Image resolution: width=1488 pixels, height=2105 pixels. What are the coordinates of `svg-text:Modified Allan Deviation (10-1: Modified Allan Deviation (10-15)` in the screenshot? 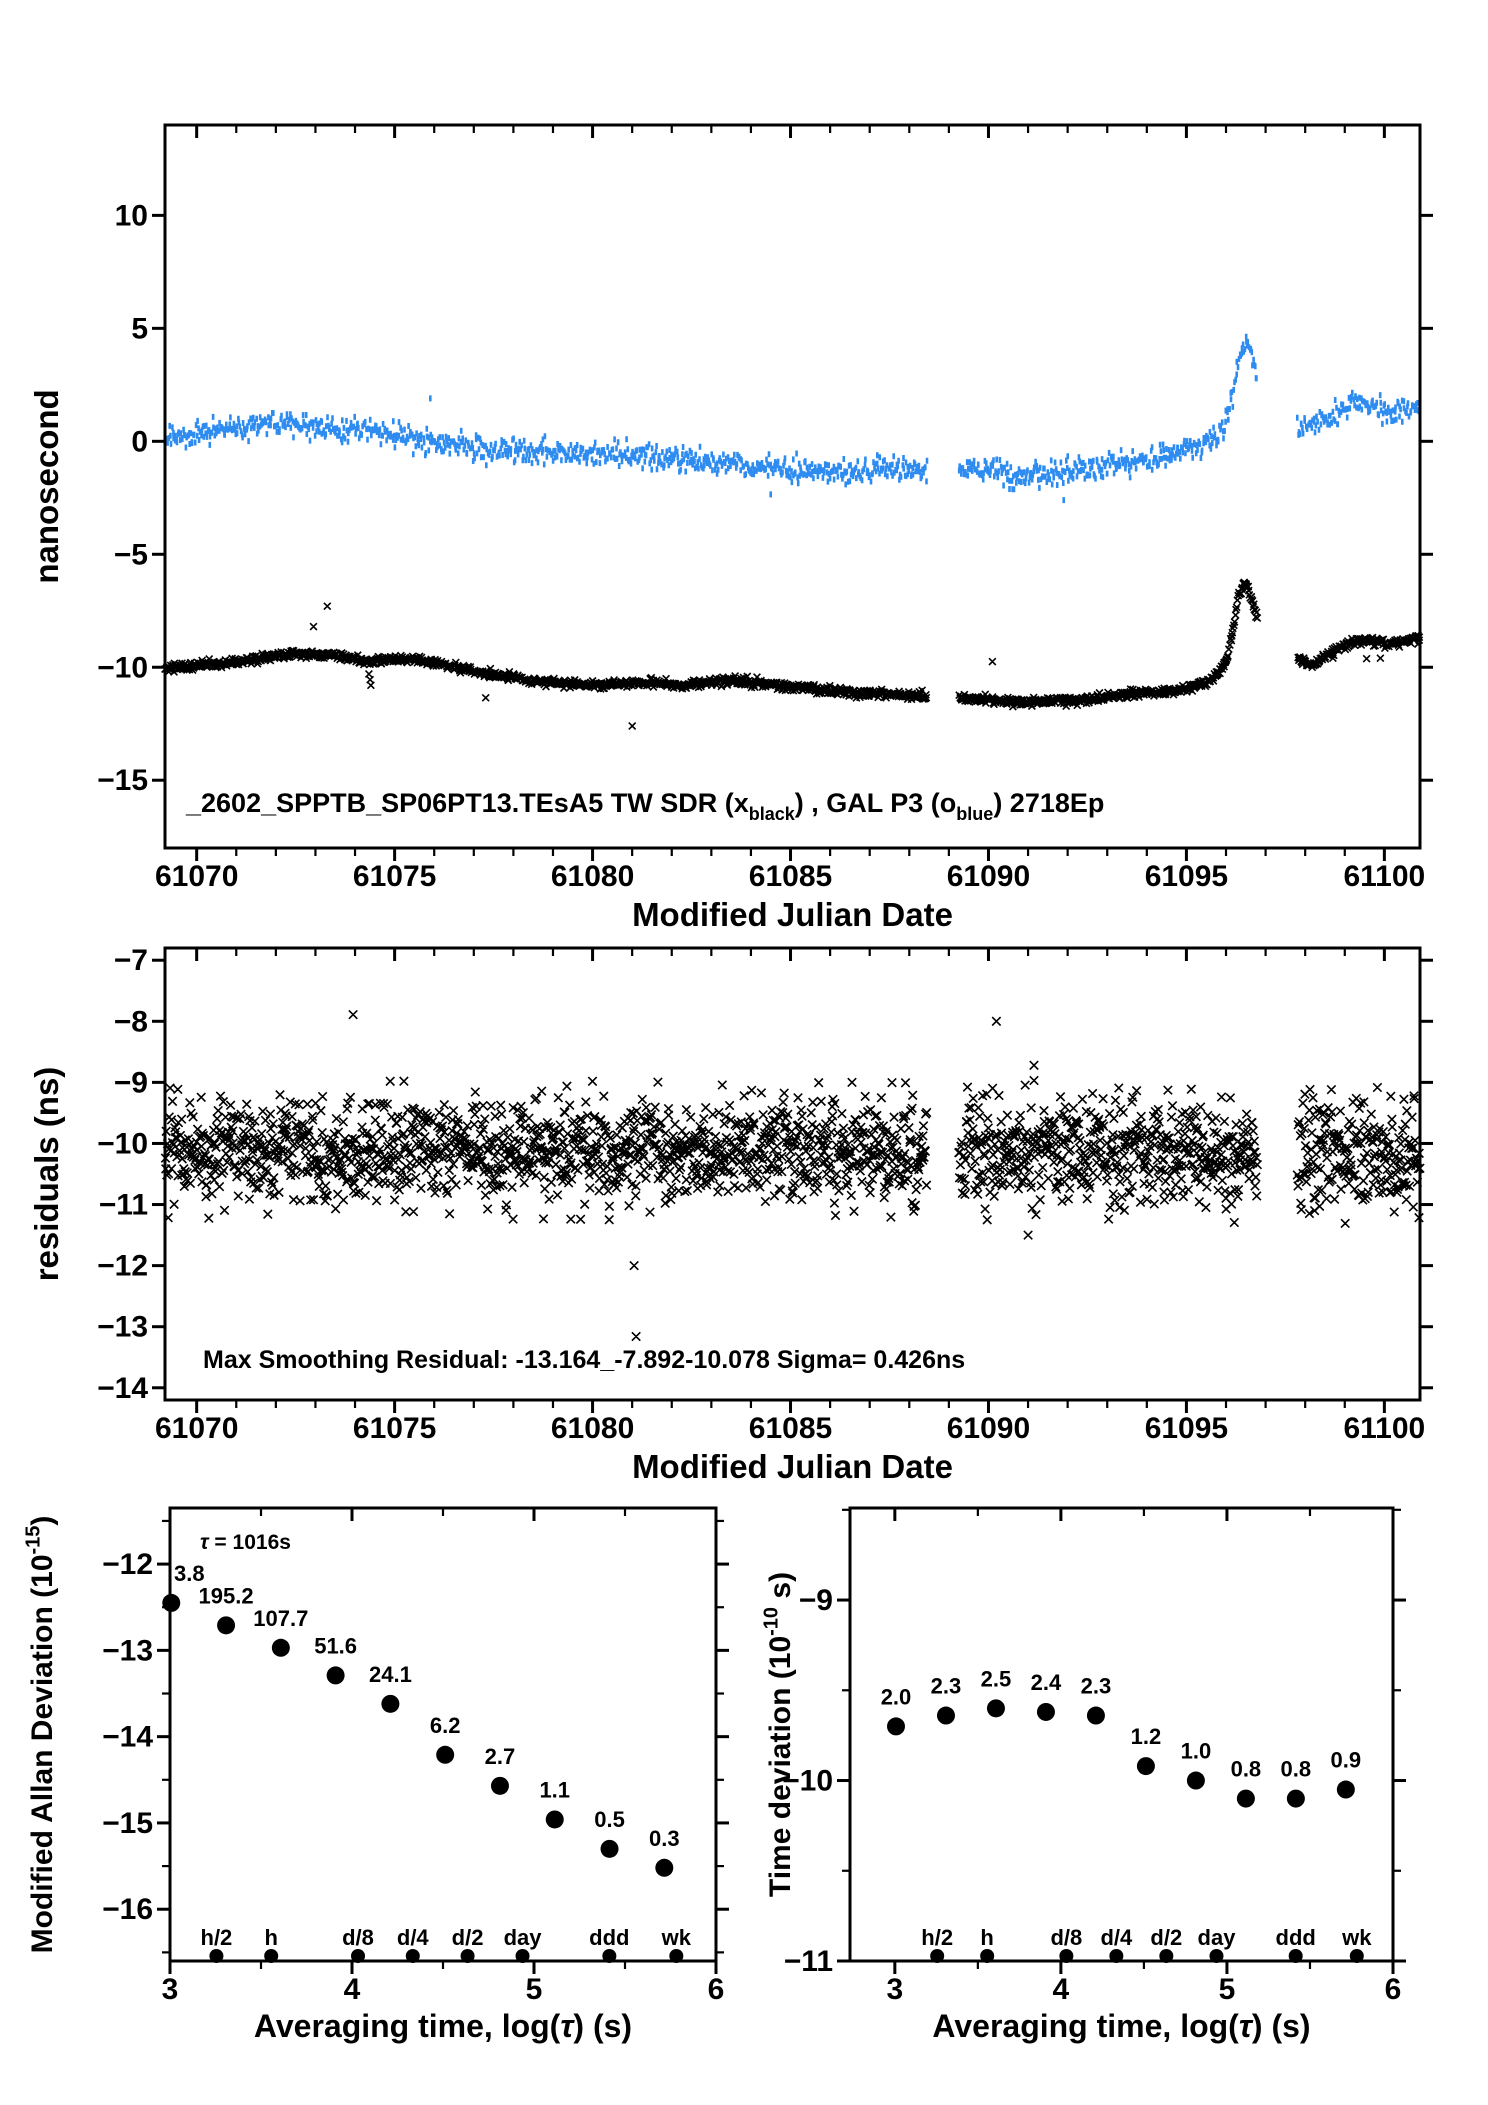 It's located at (40, 1735).